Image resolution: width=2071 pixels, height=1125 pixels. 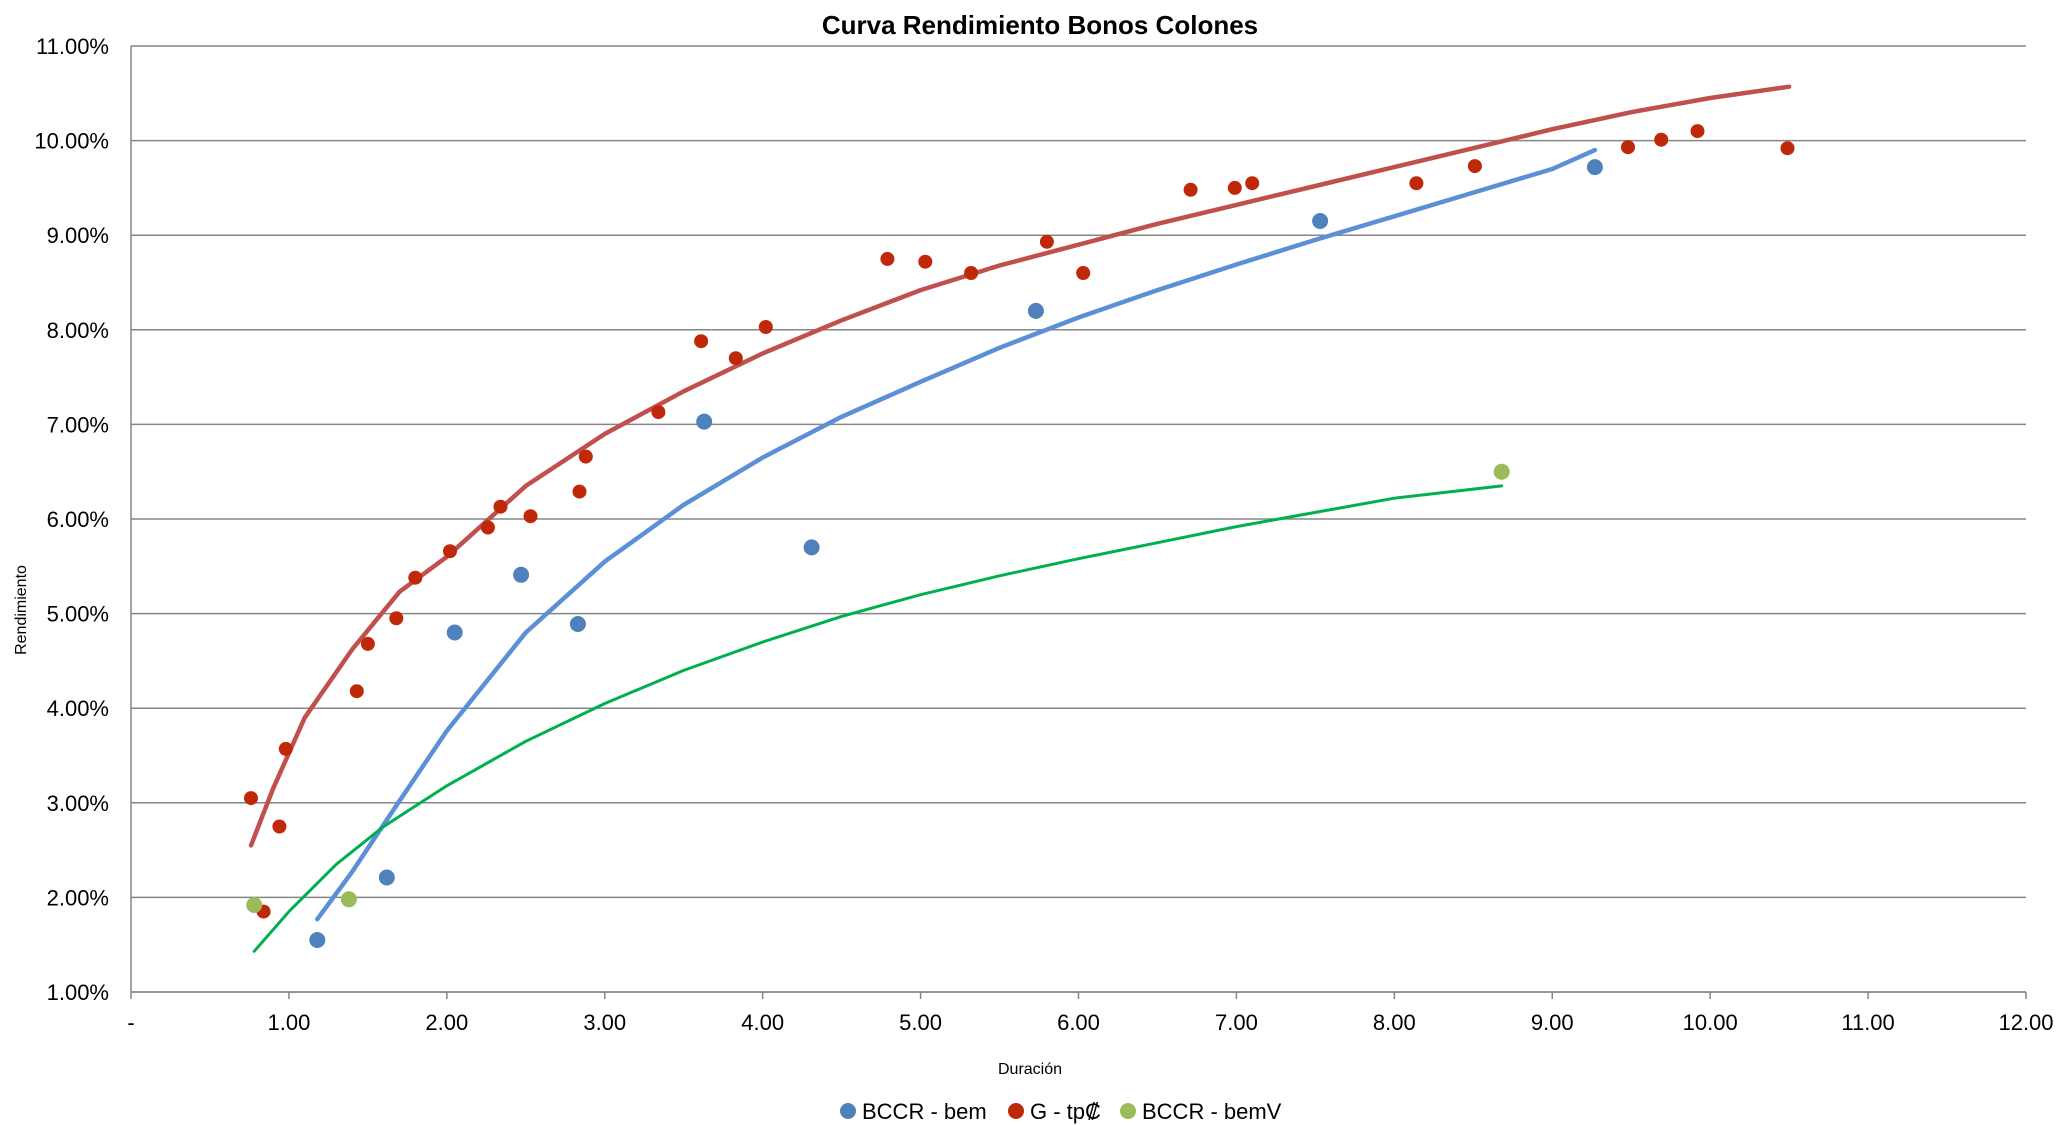 What do you see at coordinates (1065, 1111) in the screenshot?
I see `legend-label: G - tp₡` at bounding box center [1065, 1111].